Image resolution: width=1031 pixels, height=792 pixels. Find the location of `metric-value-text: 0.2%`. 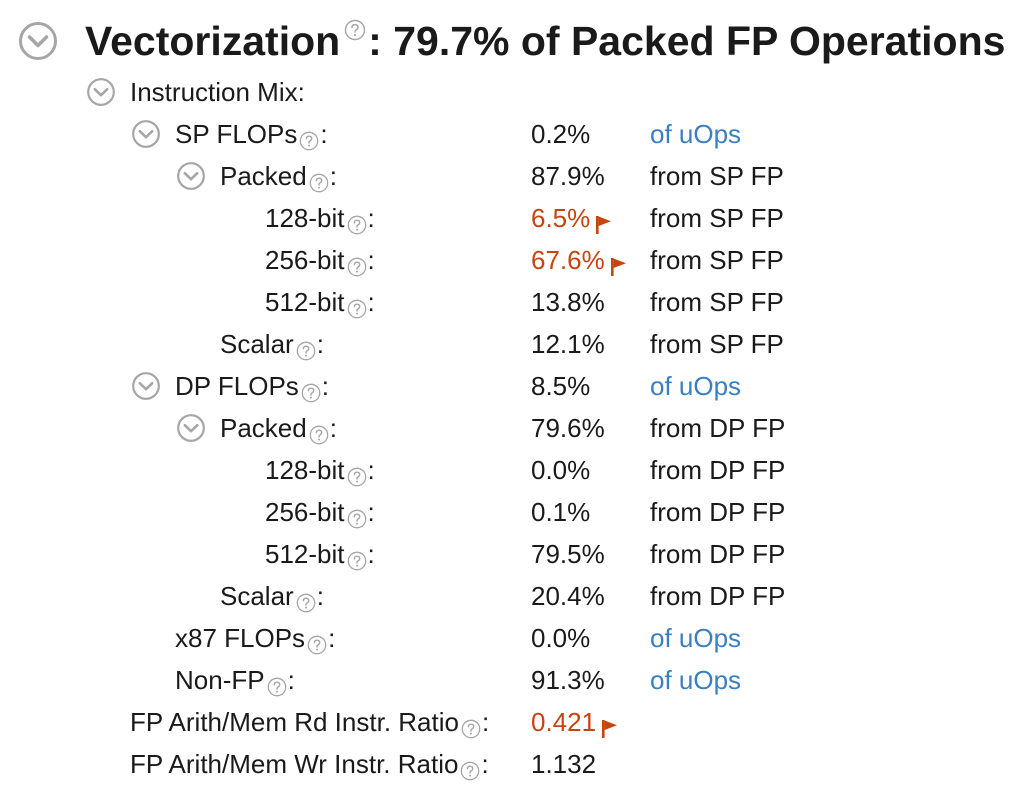

metric-value-text: 0.2% is located at coordinates (561, 134).